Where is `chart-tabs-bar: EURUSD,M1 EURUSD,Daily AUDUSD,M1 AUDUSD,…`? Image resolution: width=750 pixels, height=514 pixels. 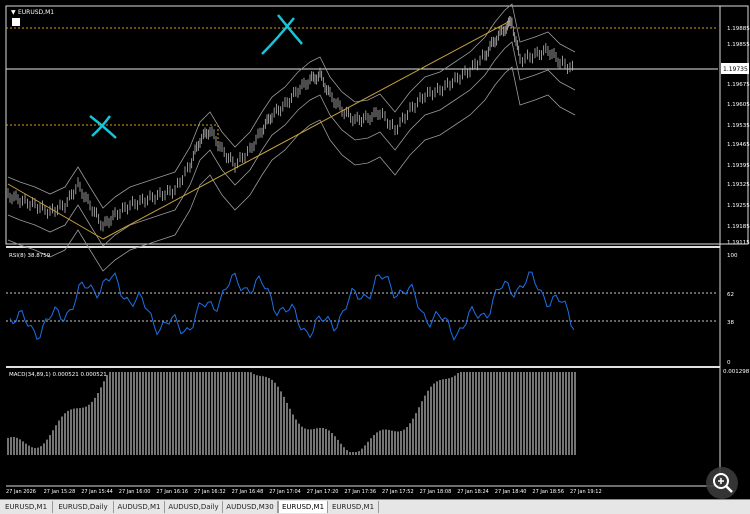 chart-tabs-bar: EURUSD,M1 EURUSD,Daily AUDUSD,M1 AUDUSD,… is located at coordinates (375, 506).